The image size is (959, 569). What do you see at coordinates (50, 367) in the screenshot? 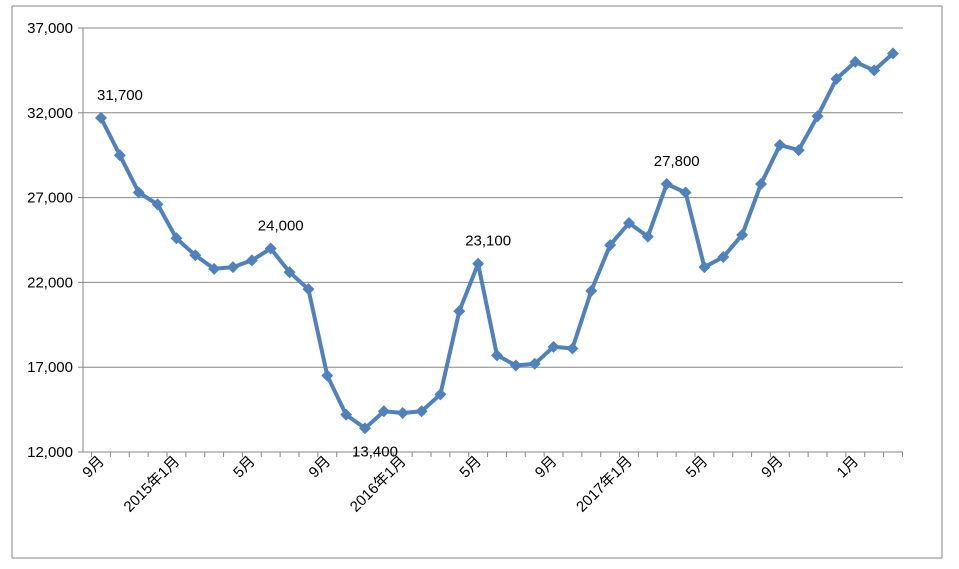
I see `y-tick-label: 17,000` at bounding box center [50, 367].